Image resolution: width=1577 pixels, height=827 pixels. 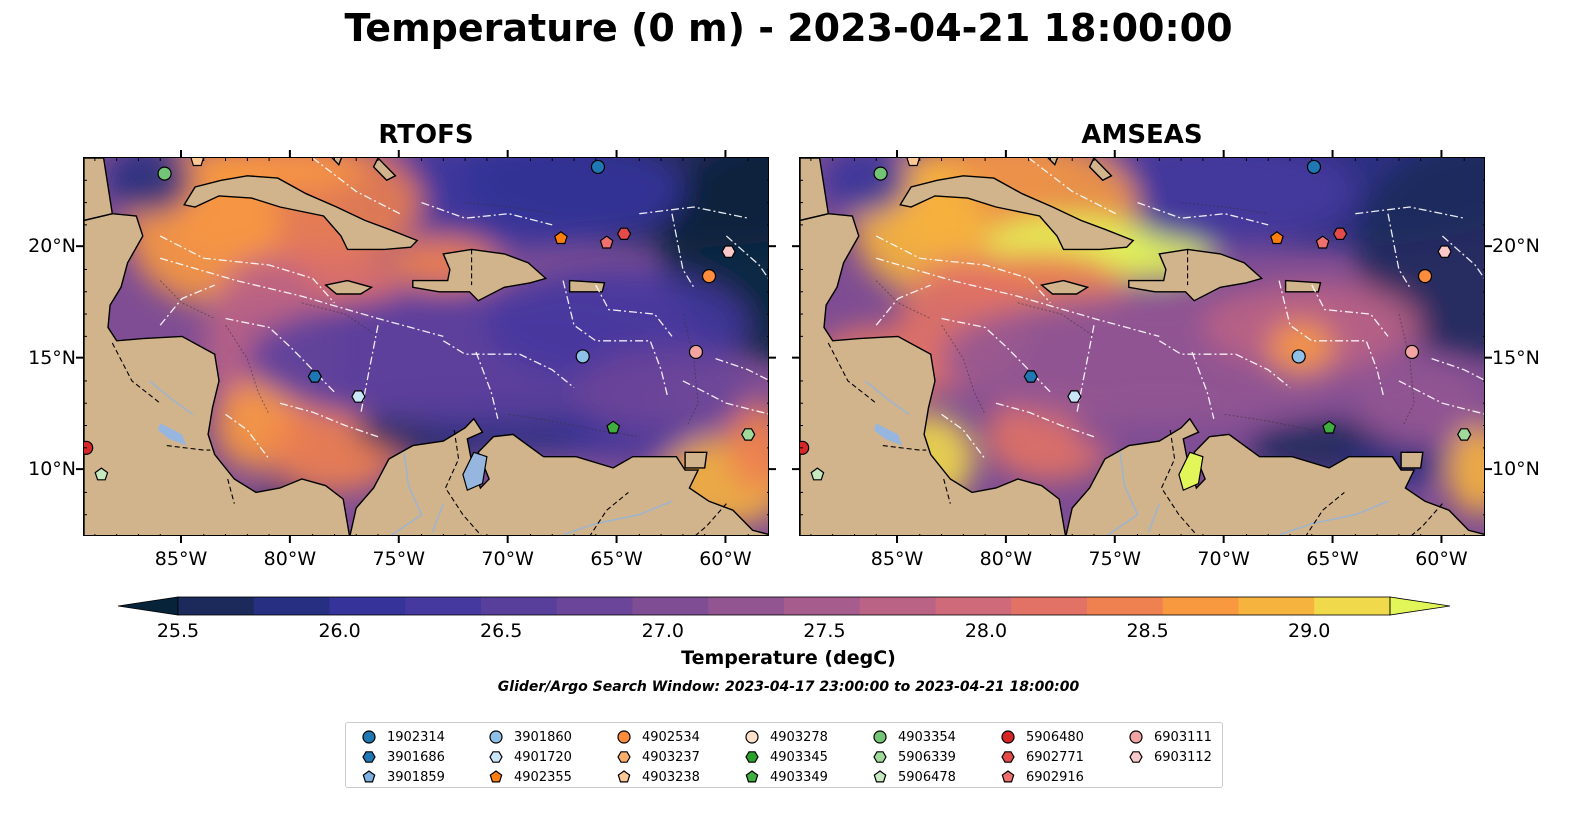 I want to click on legend-label: 4901720, so click(x=543, y=757).